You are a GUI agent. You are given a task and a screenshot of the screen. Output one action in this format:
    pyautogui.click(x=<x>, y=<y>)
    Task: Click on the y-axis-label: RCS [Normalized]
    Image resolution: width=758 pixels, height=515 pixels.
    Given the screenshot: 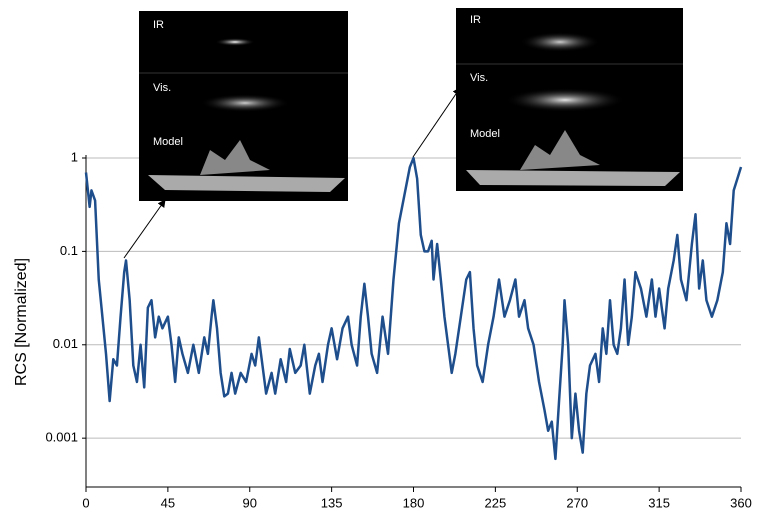 What is the action you would take?
    pyautogui.click(x=21, y=322)
    